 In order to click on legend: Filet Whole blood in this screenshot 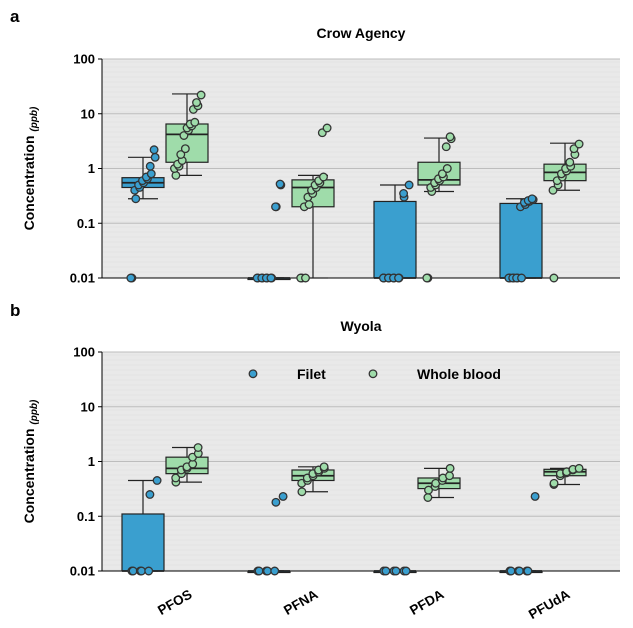, I will do `click(374, 374)`.